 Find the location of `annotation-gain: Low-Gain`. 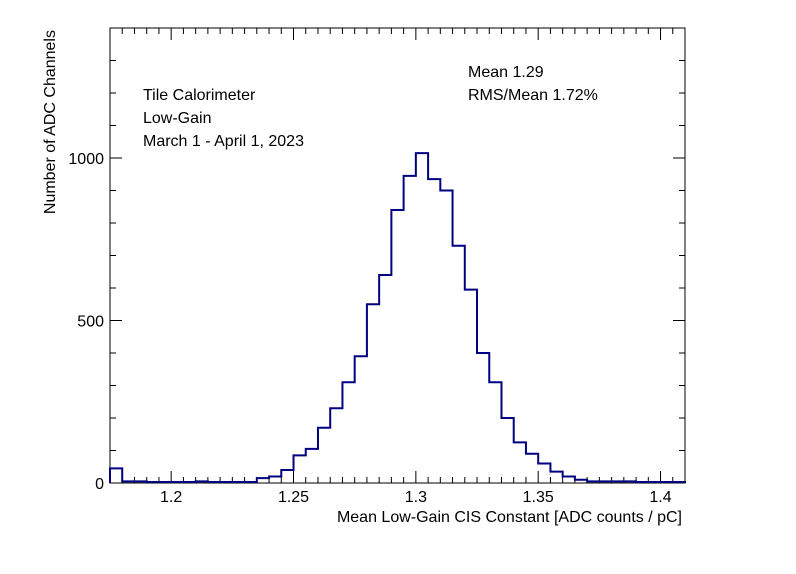

annotation-gain: Low-Gain is located at coordinates (177, 118).